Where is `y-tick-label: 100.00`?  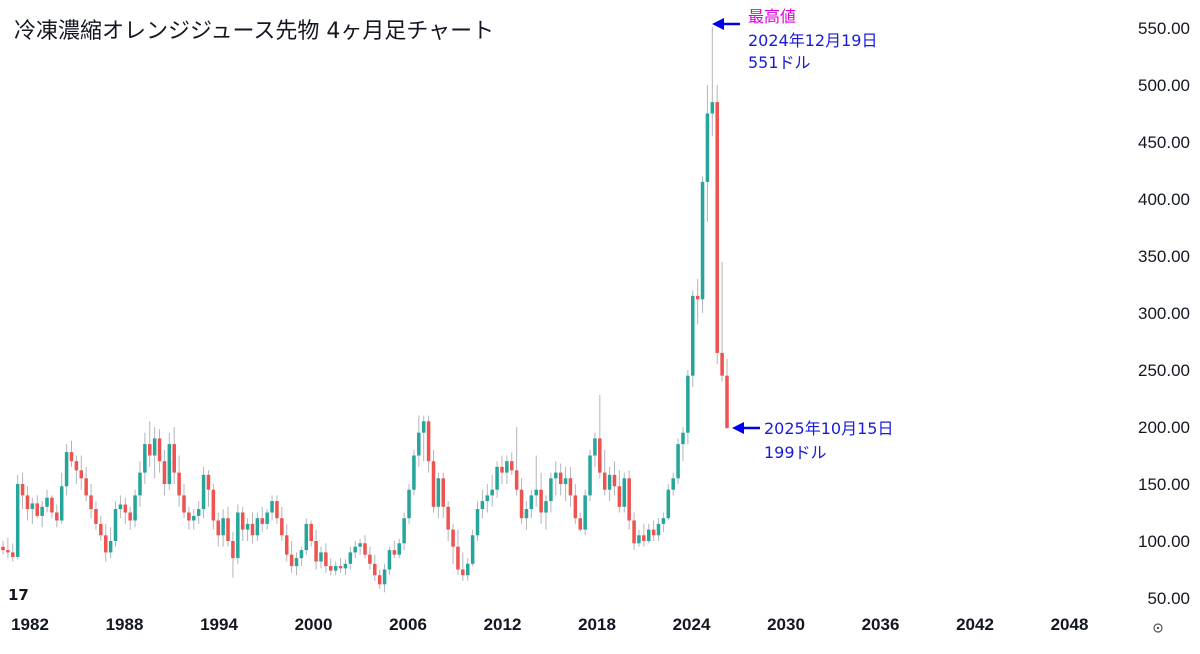 y-tick-label: 100.00 is located at coordinates (1164, 541).